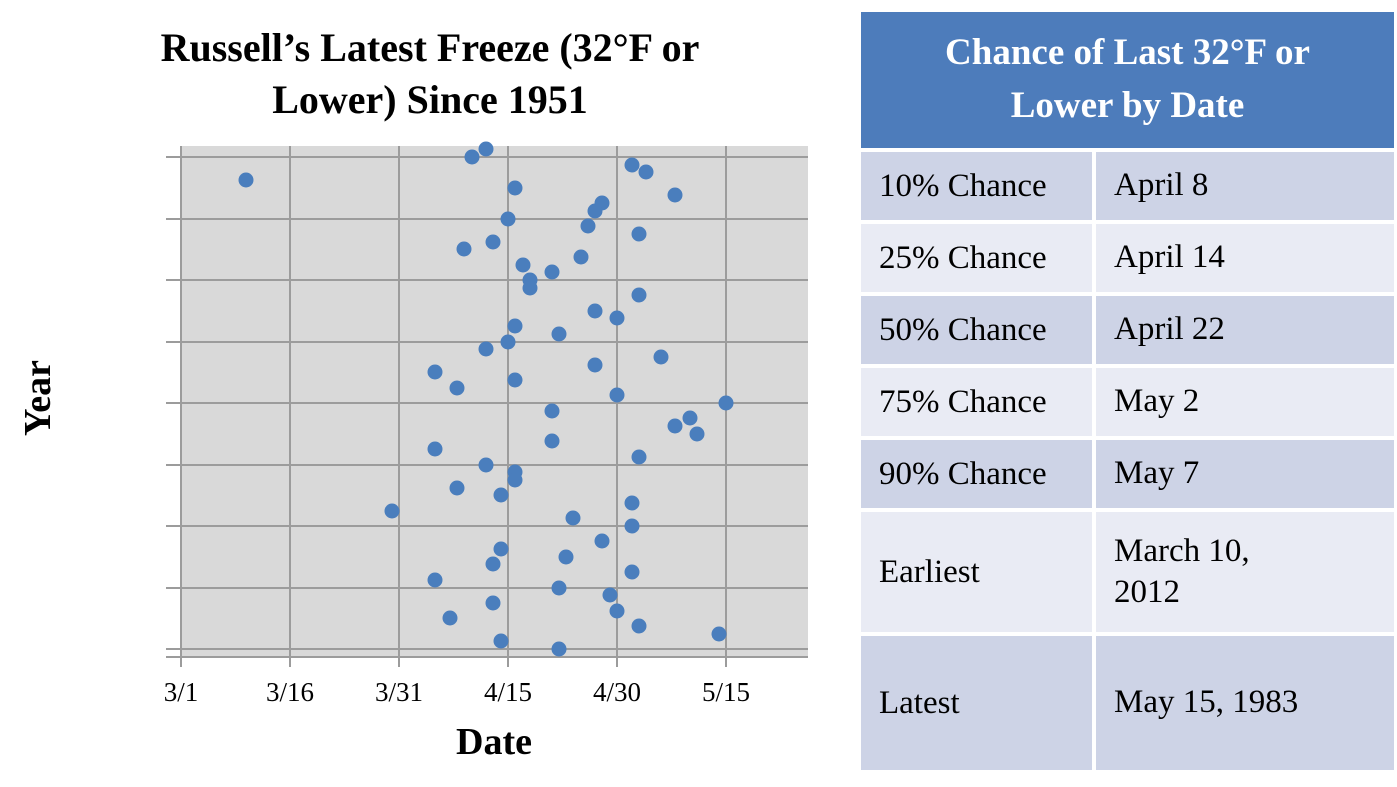 The height and width of the screenshot is (787, 1397). I want to click on x-tick-label: 3/31, so click(399, 692).